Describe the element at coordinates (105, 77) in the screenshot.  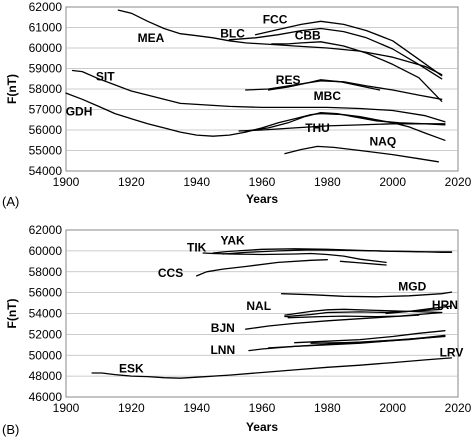
I see `series-label-sit: SIT` at that location.